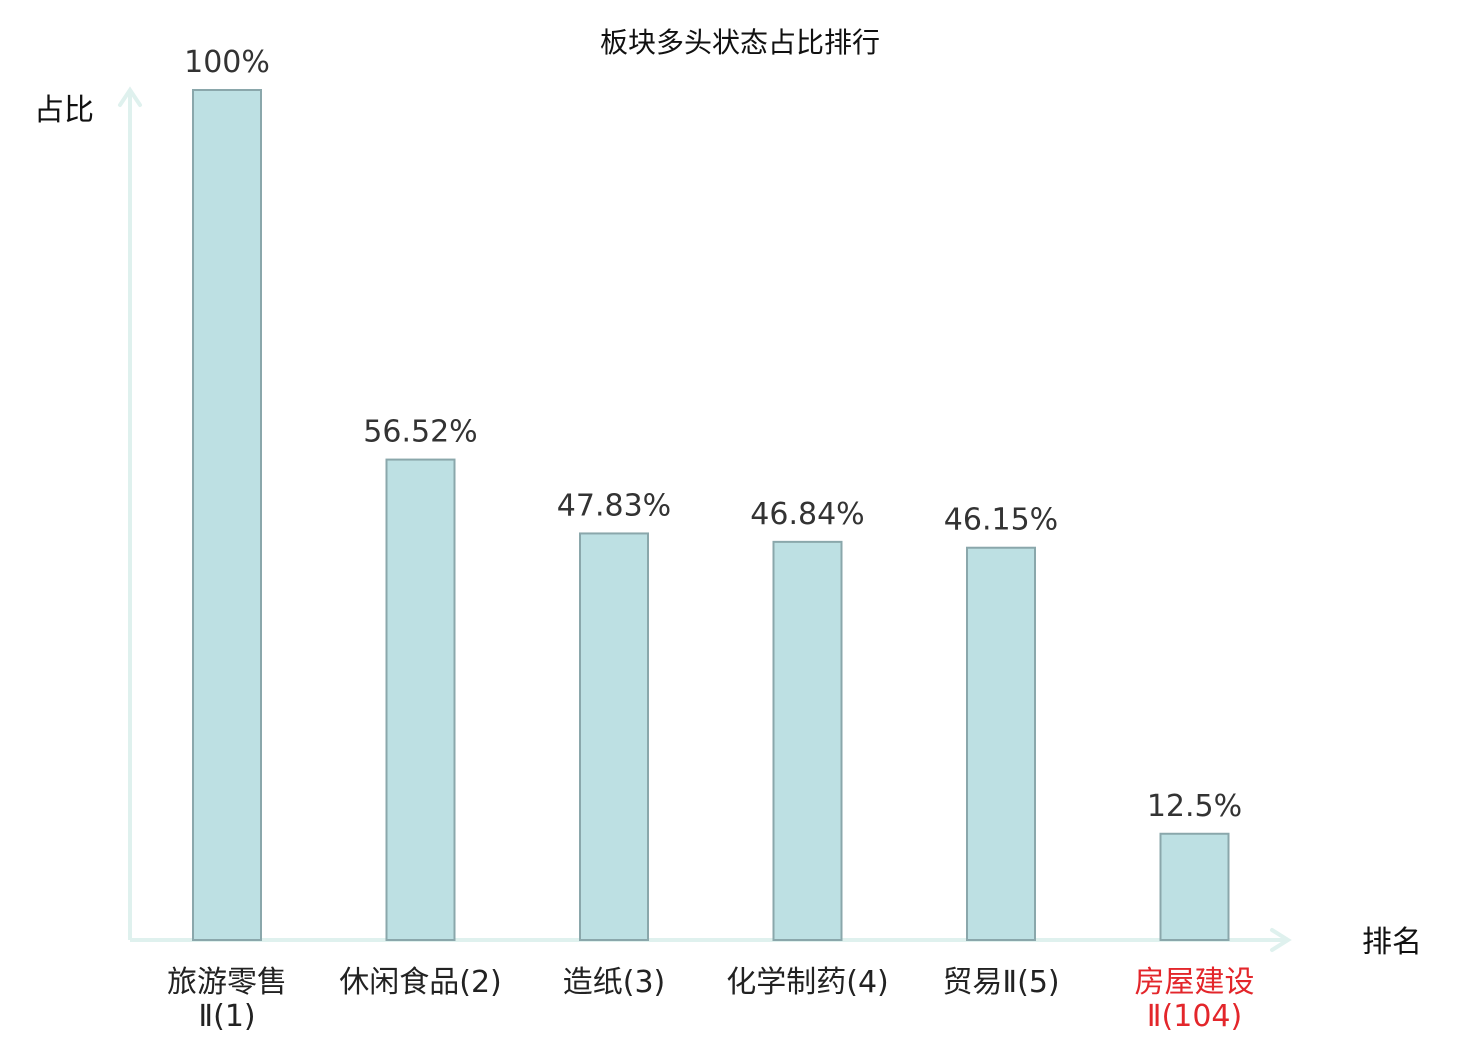 This screenshot has width=1480, height=1040. What do you see at coordinates (130, 96) in the screenshot?
I see `y-axis-arrowhead` at bounding box center [130, 96].